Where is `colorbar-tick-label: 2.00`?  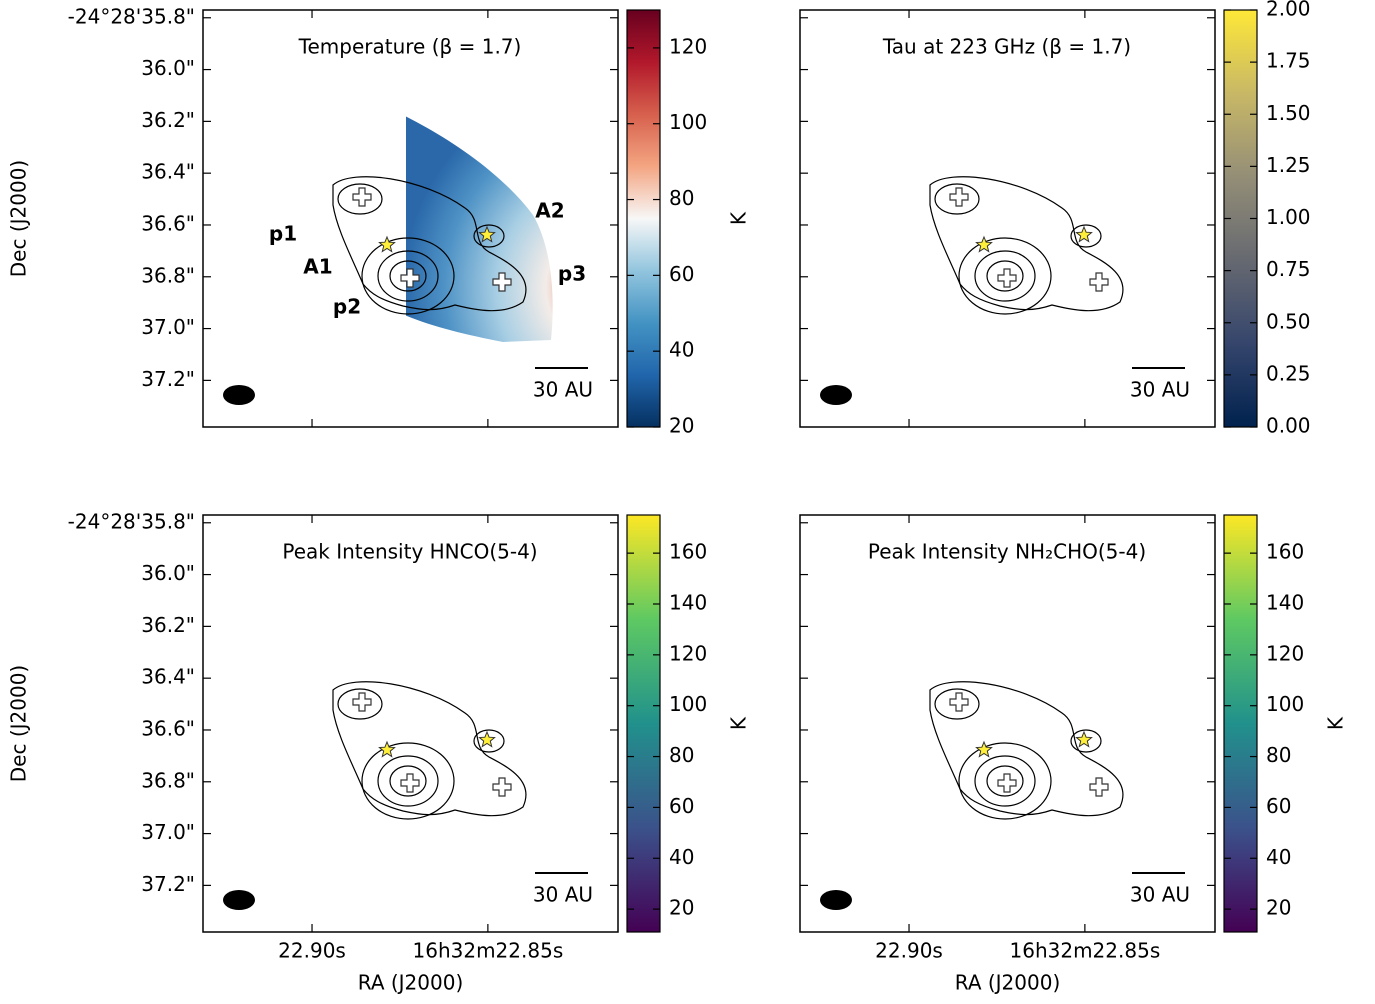
colorbar-tick-label: 2.00 is located at coordinates (1288, 10).